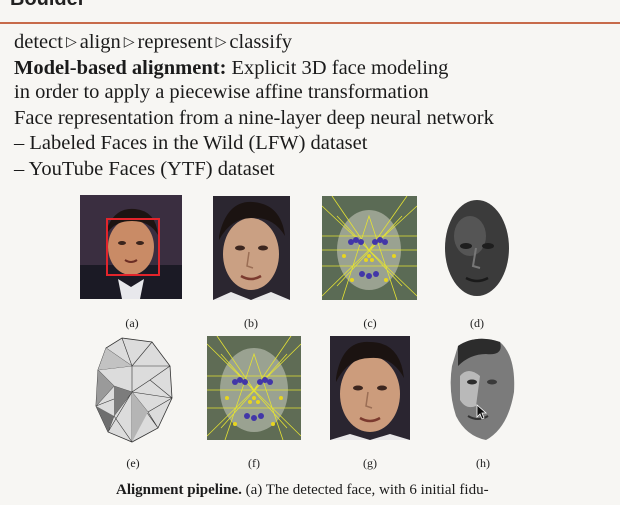 This screenshot has height=505, width=620. What do you see at coordinates (370, 323) in the screenshot?
I see `figure-c-label: (c)` at bounding box center [370, 323].